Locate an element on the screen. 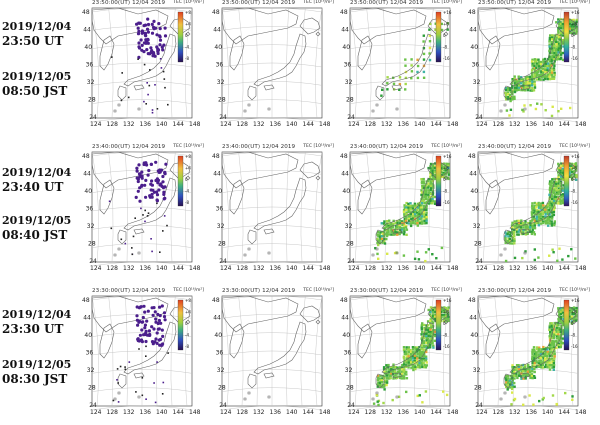  meridian-line is located at coordinates (225, 351).